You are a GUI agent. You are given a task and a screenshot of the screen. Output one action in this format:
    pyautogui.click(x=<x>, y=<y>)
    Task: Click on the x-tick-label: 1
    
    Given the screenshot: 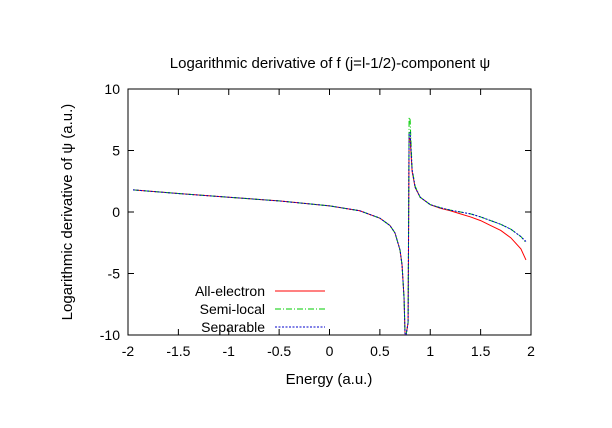 What is the action you would take?
    pyautogui.click(x=430, y=351)
    